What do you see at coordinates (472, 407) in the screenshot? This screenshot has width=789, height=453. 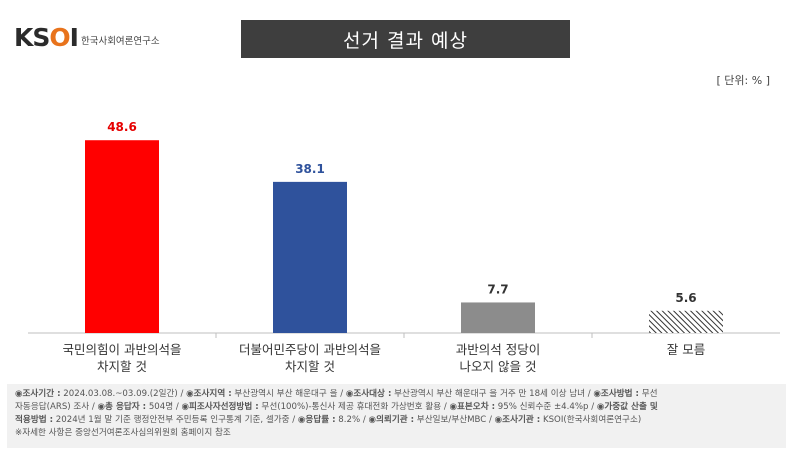 I see `footer-key: ◉표본오차 :` at bounding box center [472, 407].